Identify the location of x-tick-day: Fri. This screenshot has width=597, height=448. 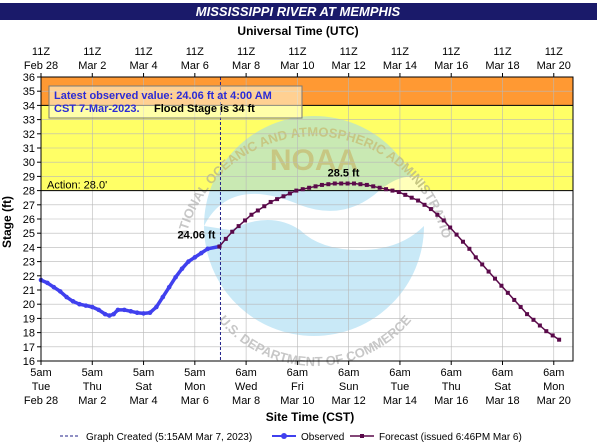
(297, 387).